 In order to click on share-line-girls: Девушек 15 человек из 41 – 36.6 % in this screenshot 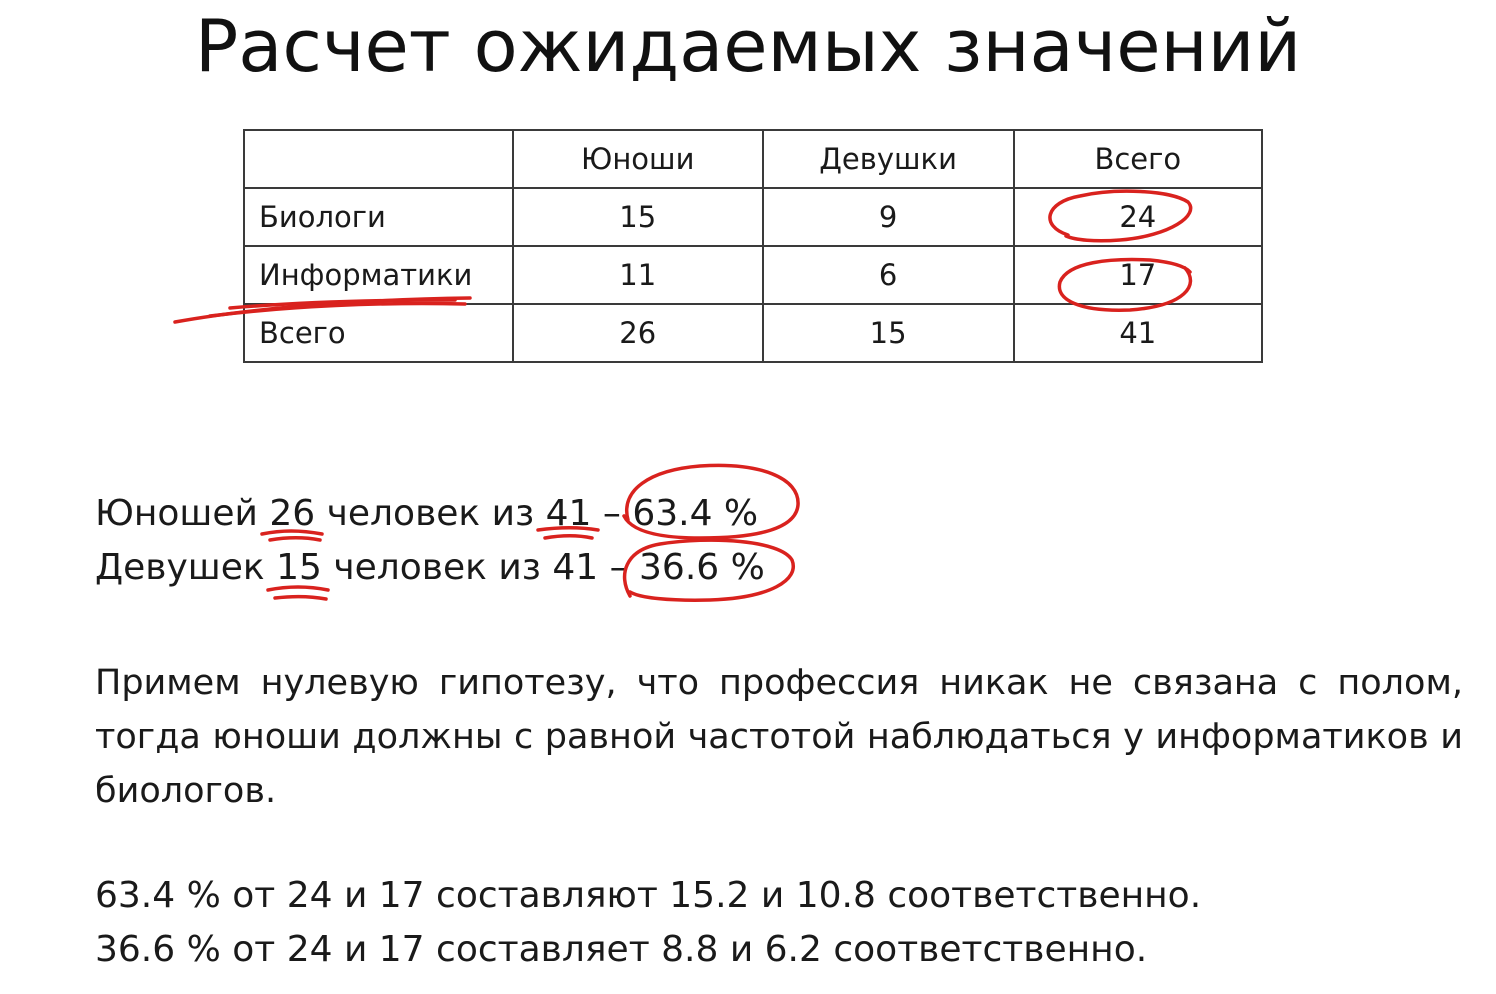, I will do `click(430, 567)`.